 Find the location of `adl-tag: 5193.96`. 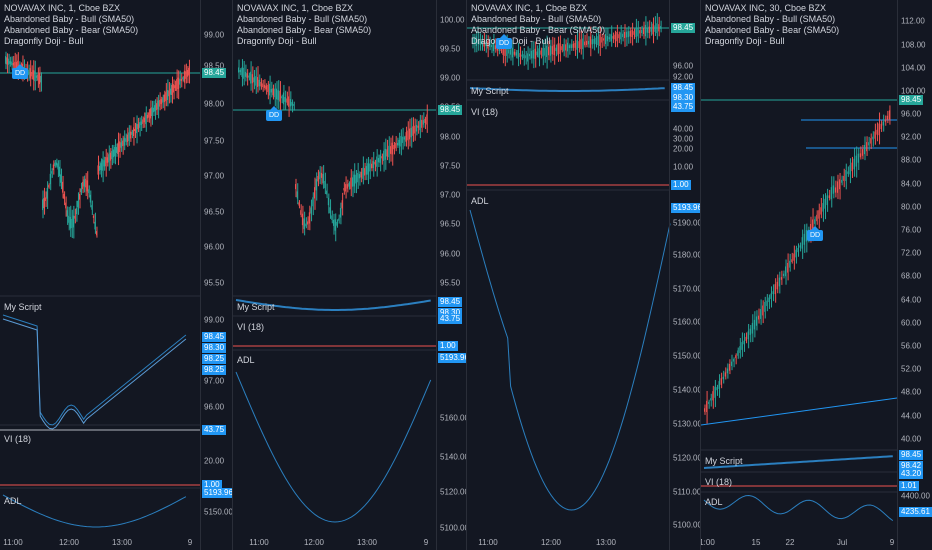

adl-tag: 5193.96 is located at coordinates (452, 358).